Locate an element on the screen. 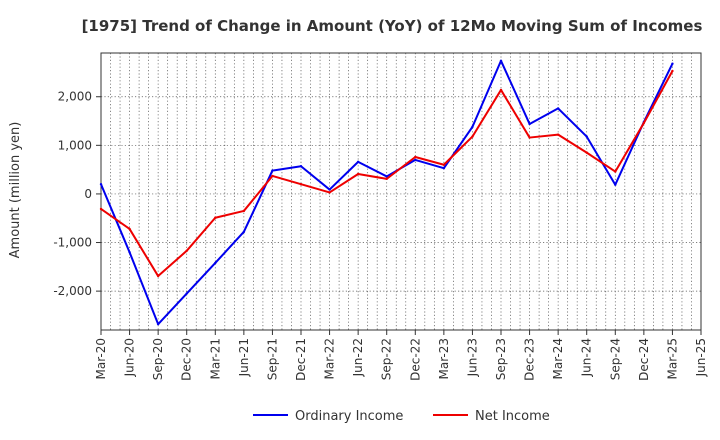 This screenshot has height=440, width=720. x-tick-label: Jun-20 is located at coordinates (130, 357).